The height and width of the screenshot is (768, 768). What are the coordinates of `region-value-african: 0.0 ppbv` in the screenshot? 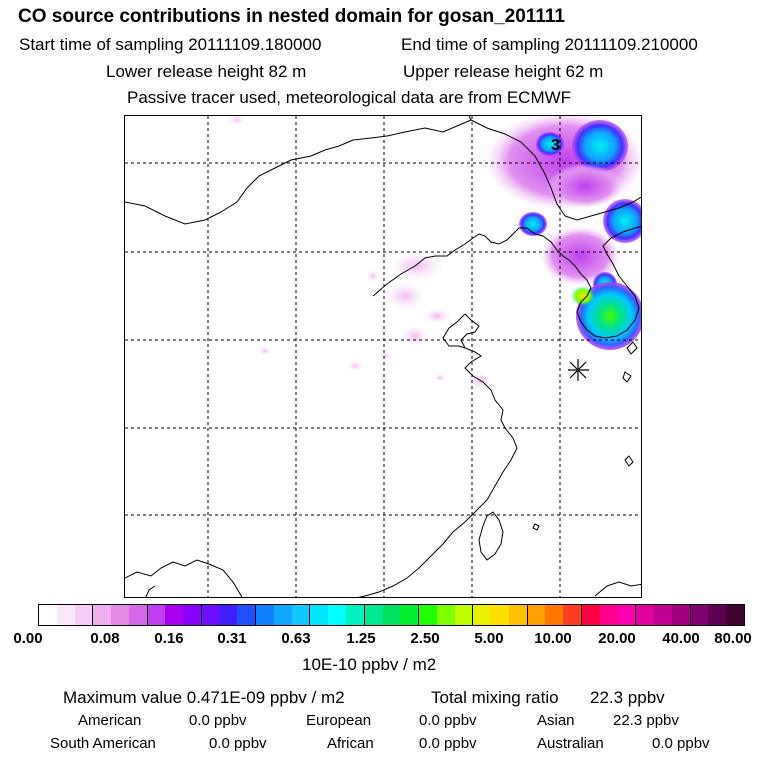 It's located at (448, 743).